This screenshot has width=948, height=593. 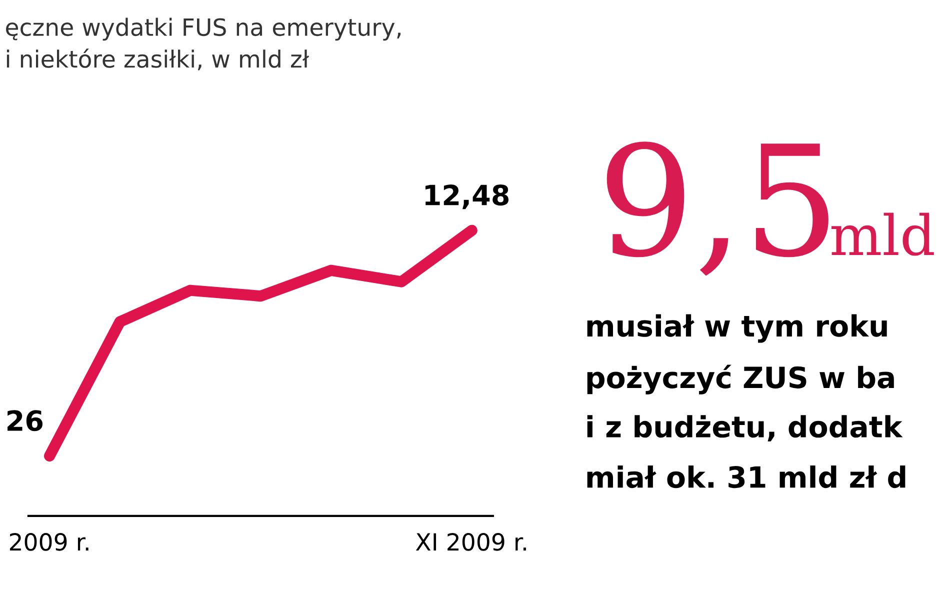 I want to click on text: mld, so click(x=883, y=234).